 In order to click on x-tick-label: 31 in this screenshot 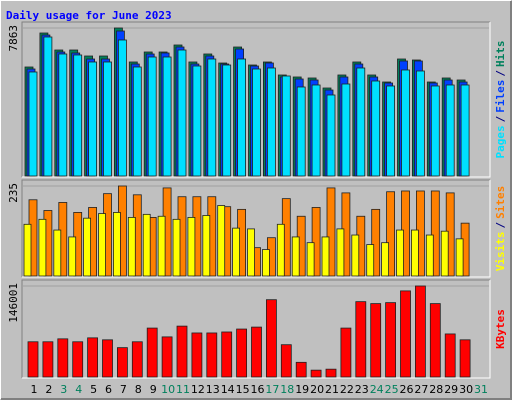, I will do `click(481, 389)`.